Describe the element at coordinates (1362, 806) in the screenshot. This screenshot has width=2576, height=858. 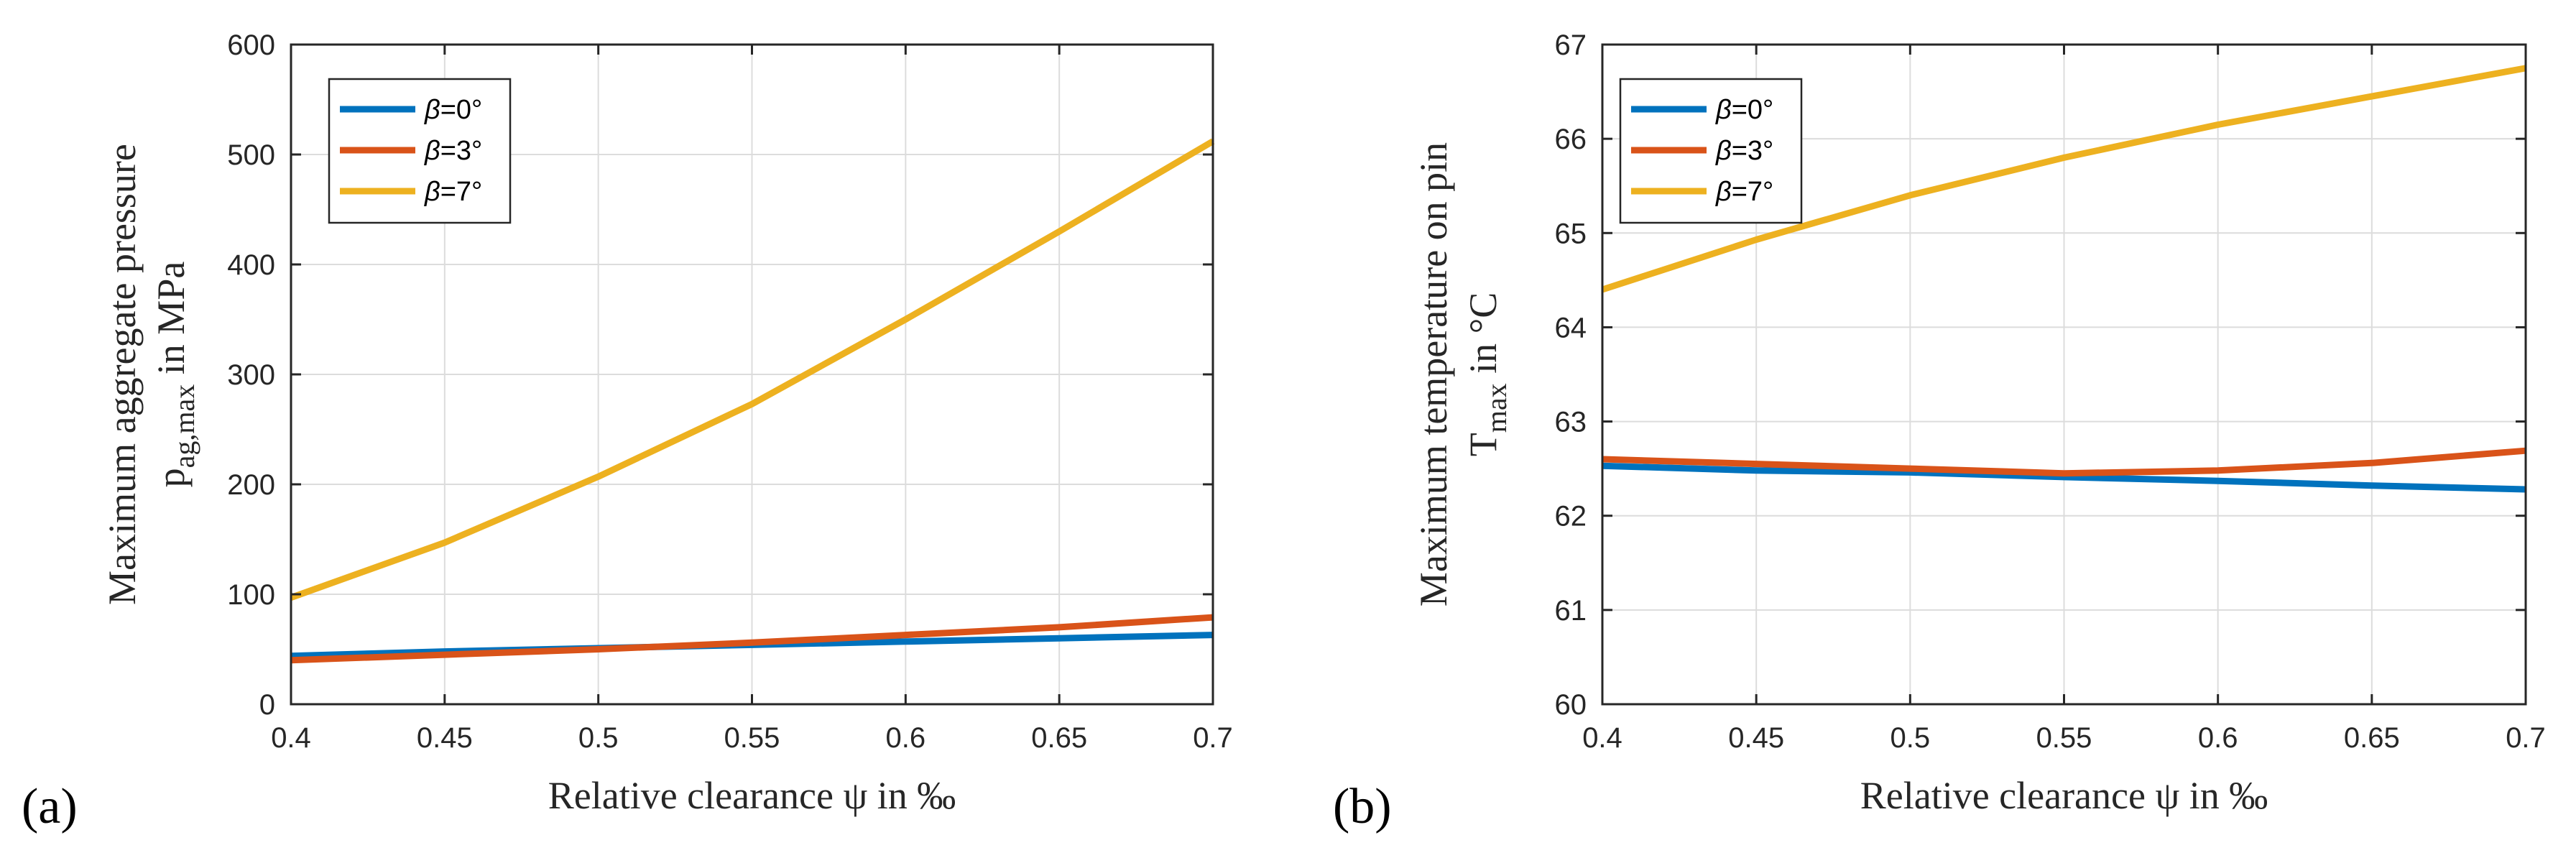
I see `panel-label: (b)` at that location.